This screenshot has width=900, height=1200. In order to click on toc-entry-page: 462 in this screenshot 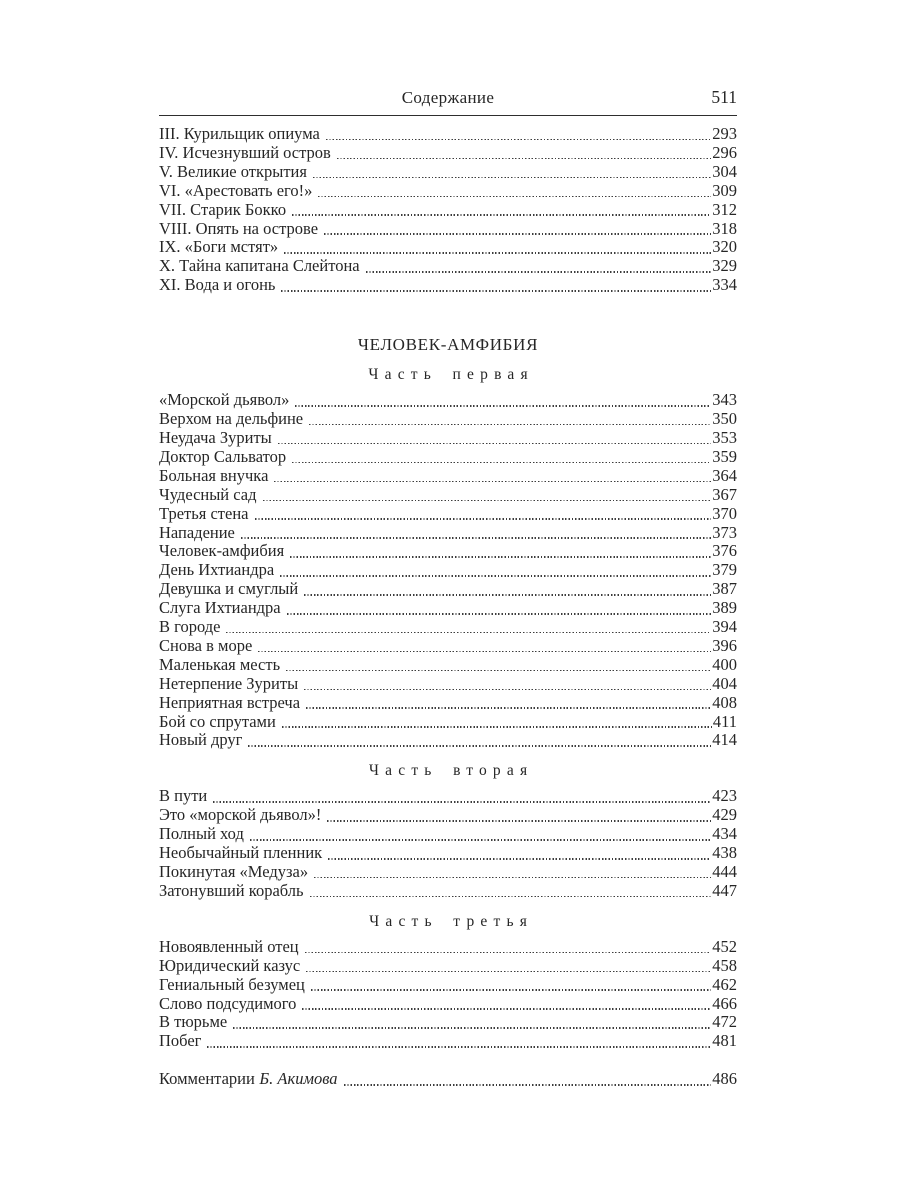, I will do `click(724, 984)`.